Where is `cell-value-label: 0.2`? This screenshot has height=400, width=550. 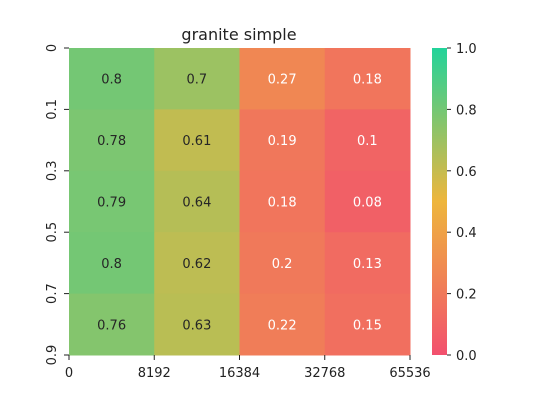
cell-value-label: 0.2 is located at coordinates (282, 264).